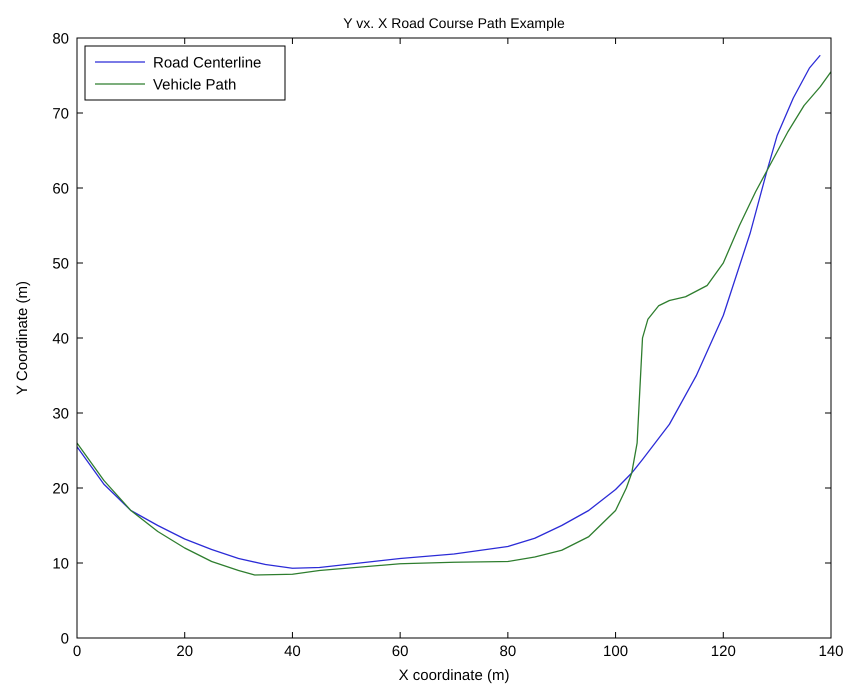 The height and width of the screenshot is (695, 843). Describe the element at coordinates (185, 651) in the screenshot. I see `x-tick-label: 20` at that location.